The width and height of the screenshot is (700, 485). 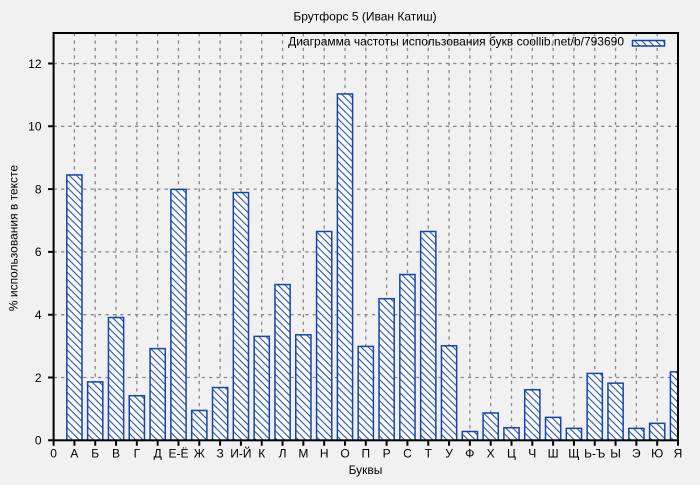 I want to click on svg-text: Д, so click(x=158, y=454).